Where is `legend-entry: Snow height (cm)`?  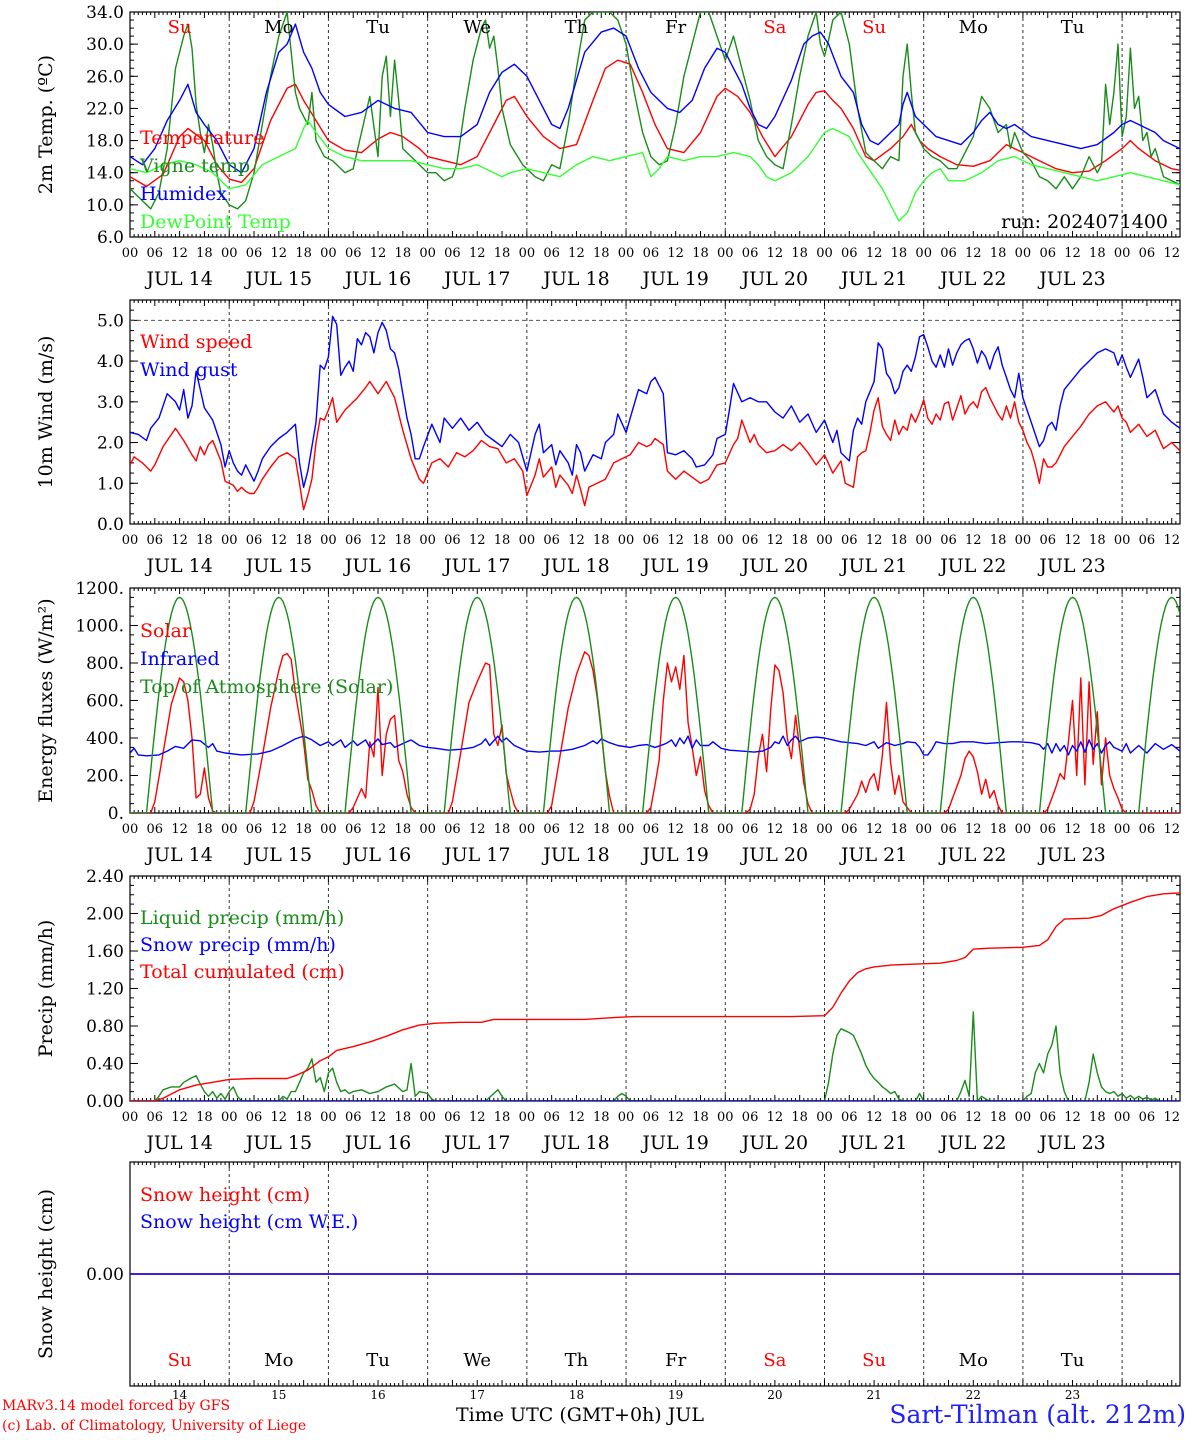
legend-entry: Snow height (cm) is located at coordinates (225, 1195).